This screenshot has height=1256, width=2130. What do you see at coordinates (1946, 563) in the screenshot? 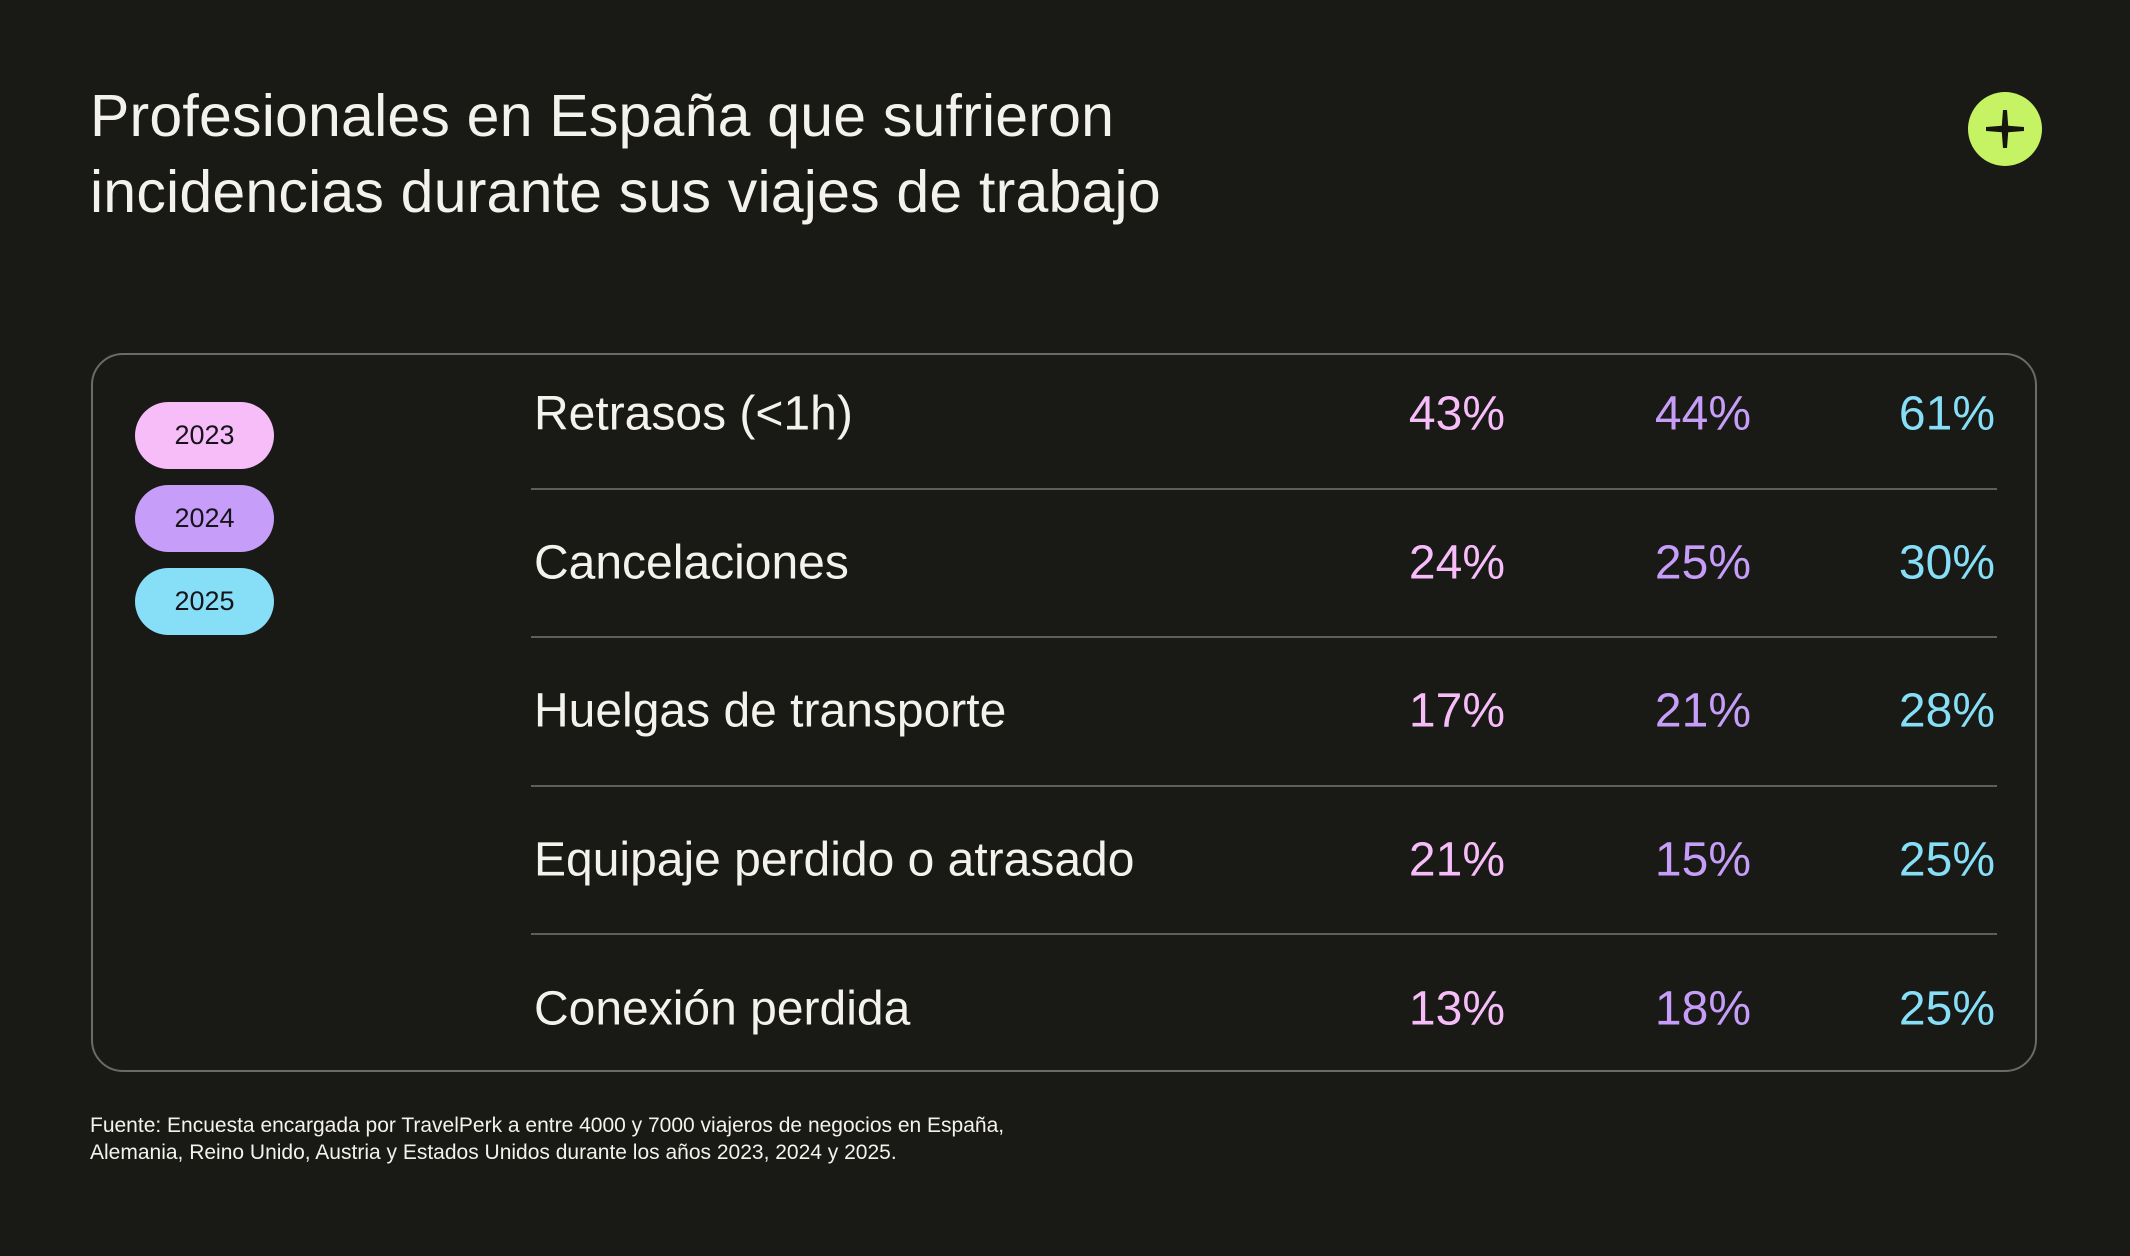
I see `value-2025: 30%` at bounding box center [1946, 563].